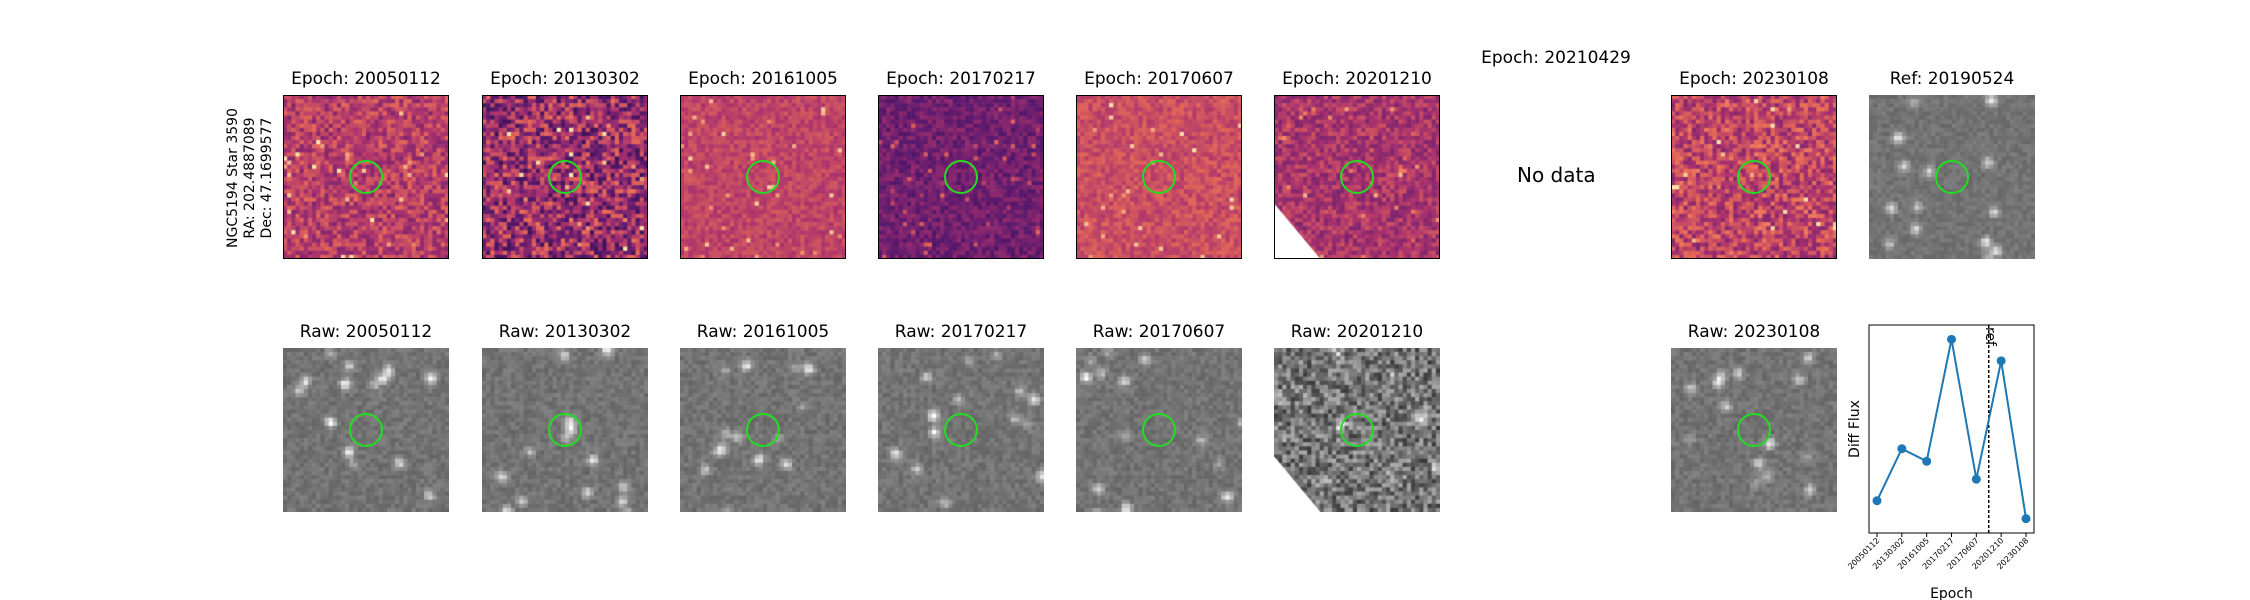 The width and height of the screenshot is (2250, 600). What do you see at coordinates (1556, 175) in the screenshot?
I see `no-data-text: No data` at bounding box center [1556, 175].